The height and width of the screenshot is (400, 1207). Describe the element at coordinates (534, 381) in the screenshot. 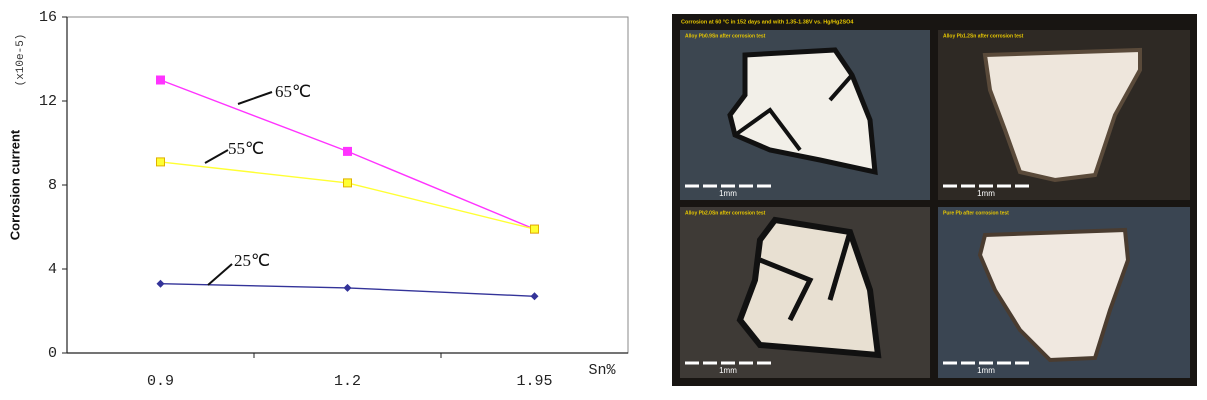

I see `x-tick-label: 1.95` at that location.